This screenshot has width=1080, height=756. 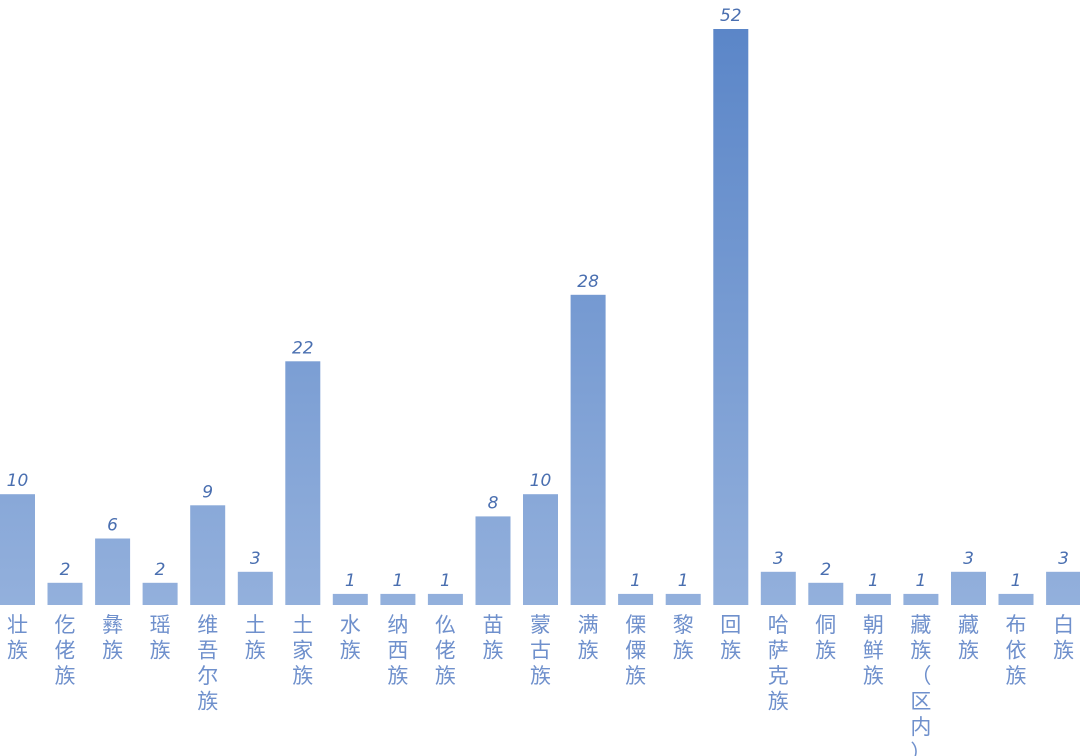 What do you see at coordinates (588, 282) in the screenshot?
I see `value-label-12: 28` at bounding box center [588, 282].